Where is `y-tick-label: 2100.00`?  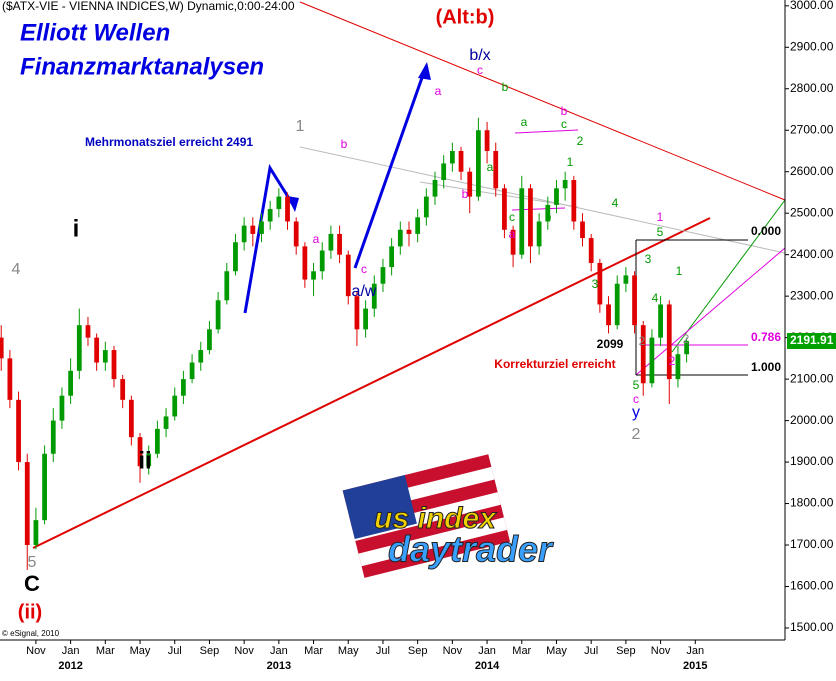
y-tick-label: 2100.00 is located at coordinates (812, 378).